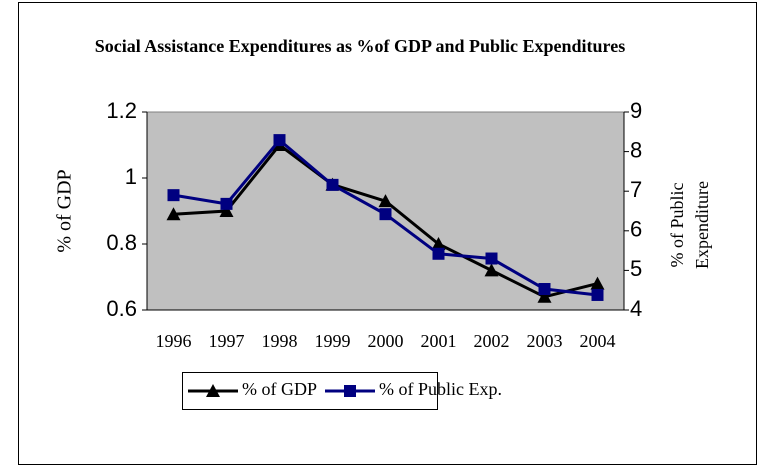 The height and width of the screenshot is (466, 759). What do you see at coordinates (65, 210) in the screenshot?
I see `y-axis-label: % of GDP` at bounding box center [65, 210].